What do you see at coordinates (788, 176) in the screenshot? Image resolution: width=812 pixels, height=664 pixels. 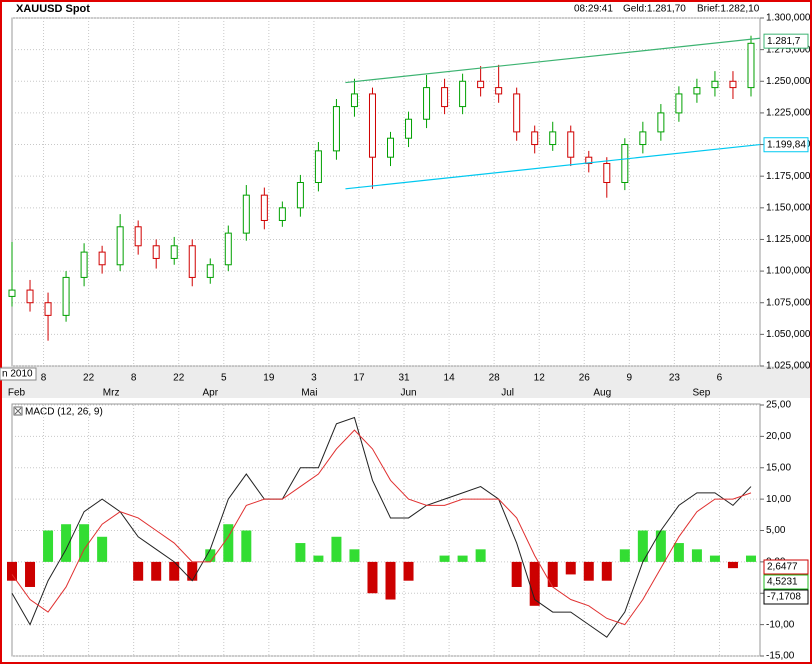 I see `y-tick-label: 1.175,000` at bounding box center [788, 176].